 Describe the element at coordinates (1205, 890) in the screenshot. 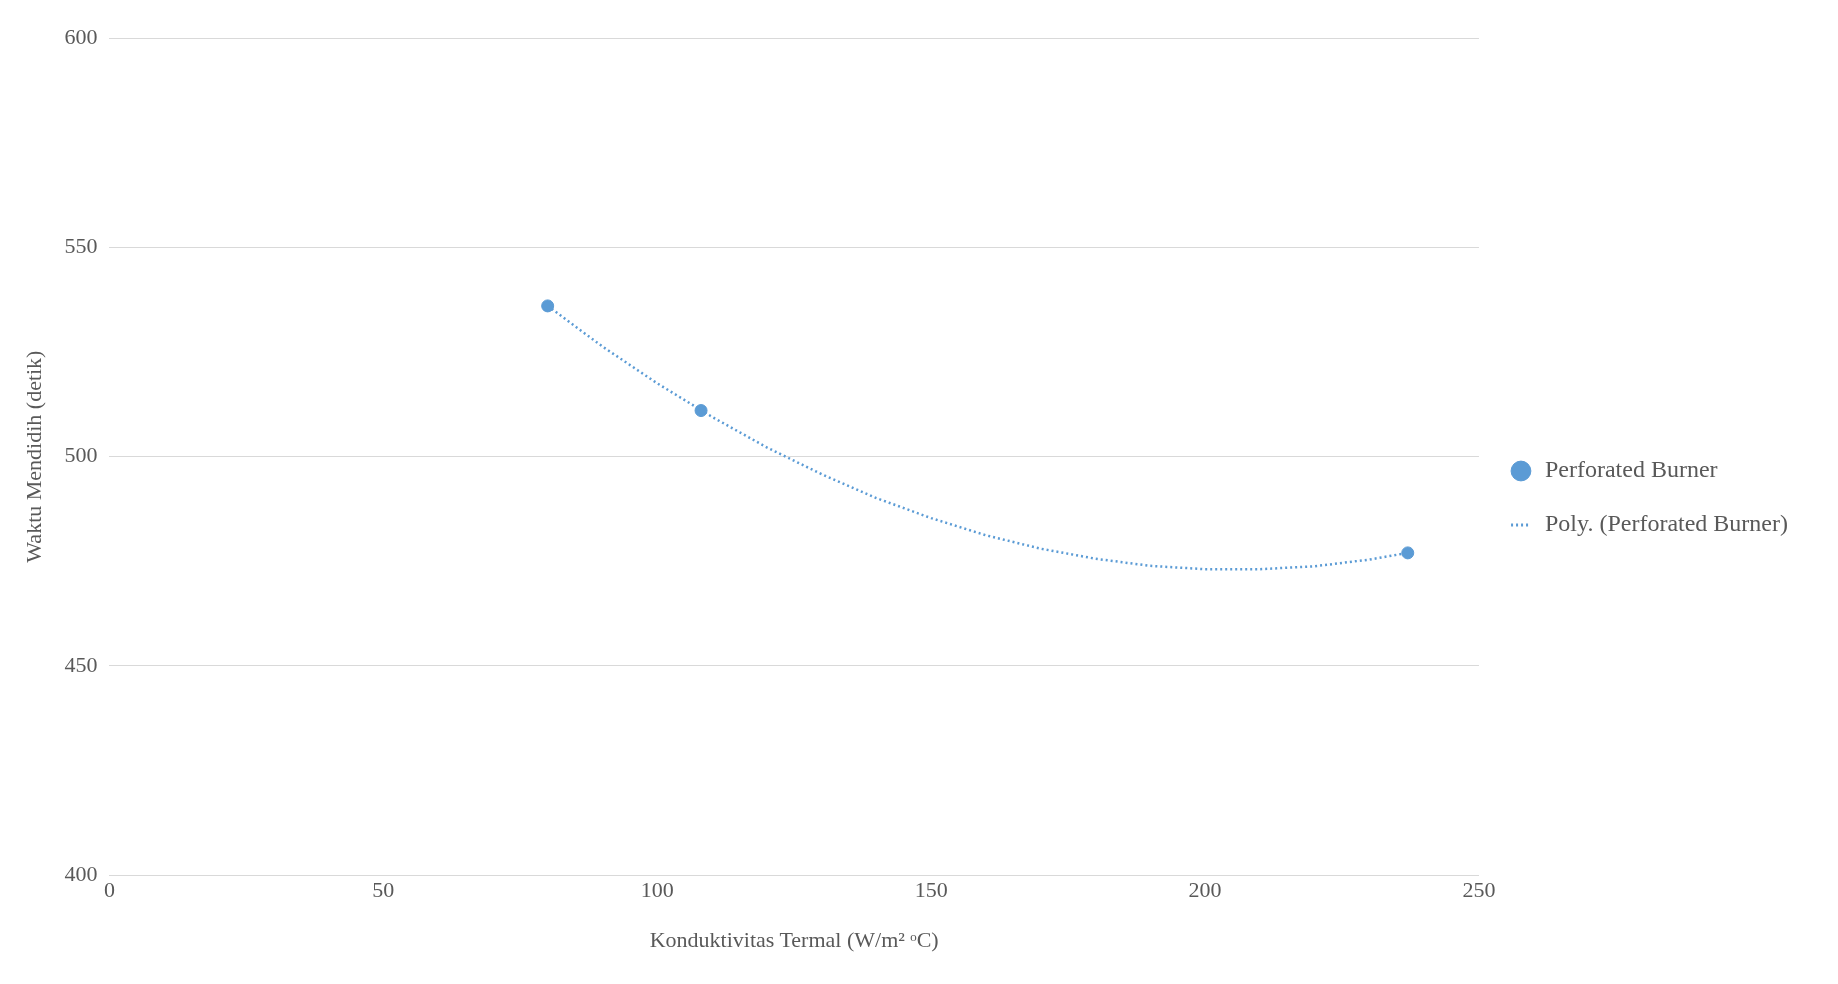

I see `x-tick-label: 200` at that location.